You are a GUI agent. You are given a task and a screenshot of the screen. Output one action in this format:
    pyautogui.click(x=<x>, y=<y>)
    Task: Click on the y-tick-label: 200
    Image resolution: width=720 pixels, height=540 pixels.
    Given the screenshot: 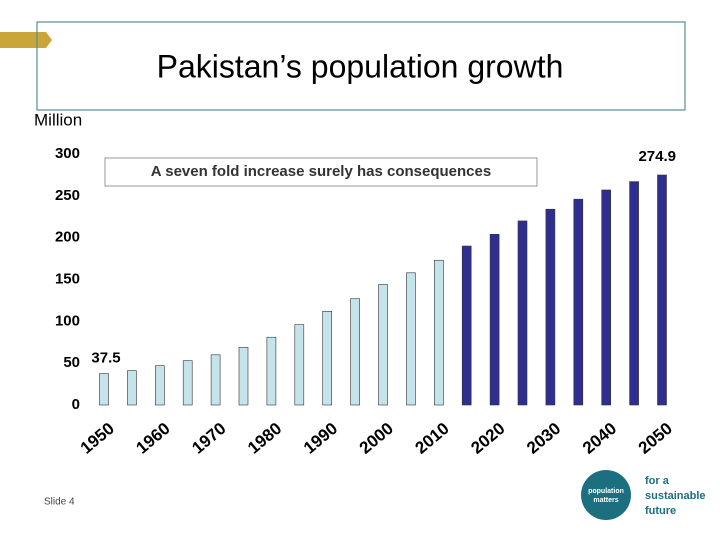 What is the action you would take?
    pyautogui.click(x=67, y=237)
    